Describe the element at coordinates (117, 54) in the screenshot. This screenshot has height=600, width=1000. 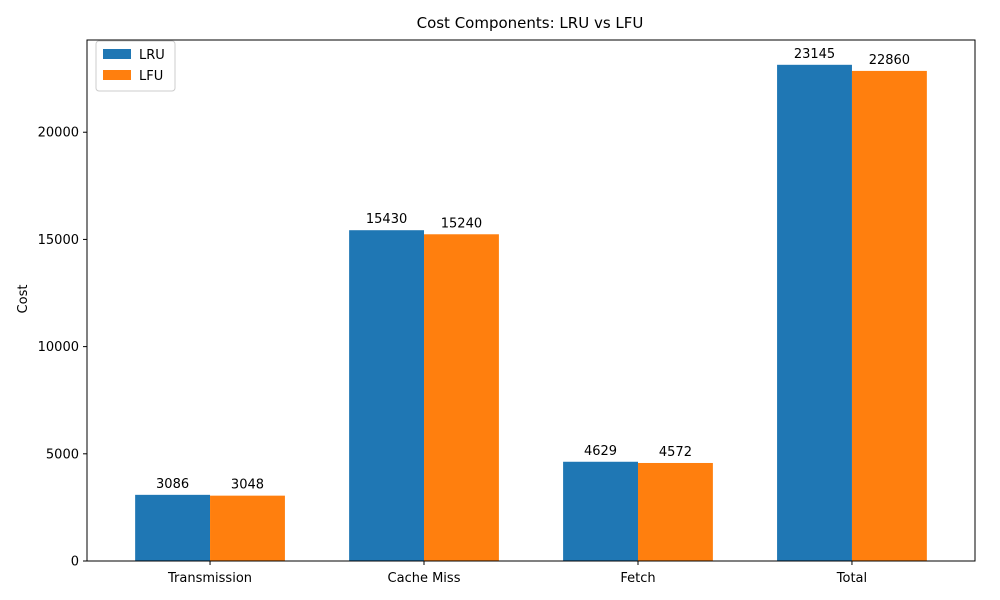
I see `legend-swatch-lru` at that location.